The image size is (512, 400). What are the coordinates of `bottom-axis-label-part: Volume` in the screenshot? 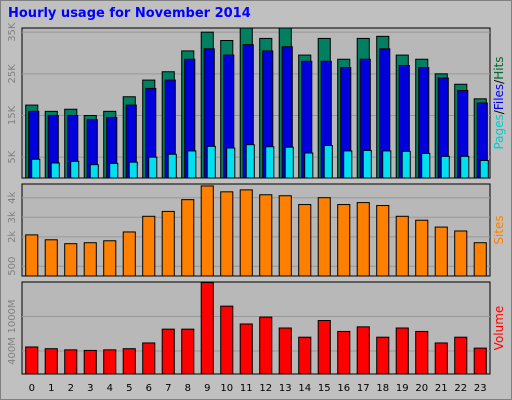 It's located at (499, 328).